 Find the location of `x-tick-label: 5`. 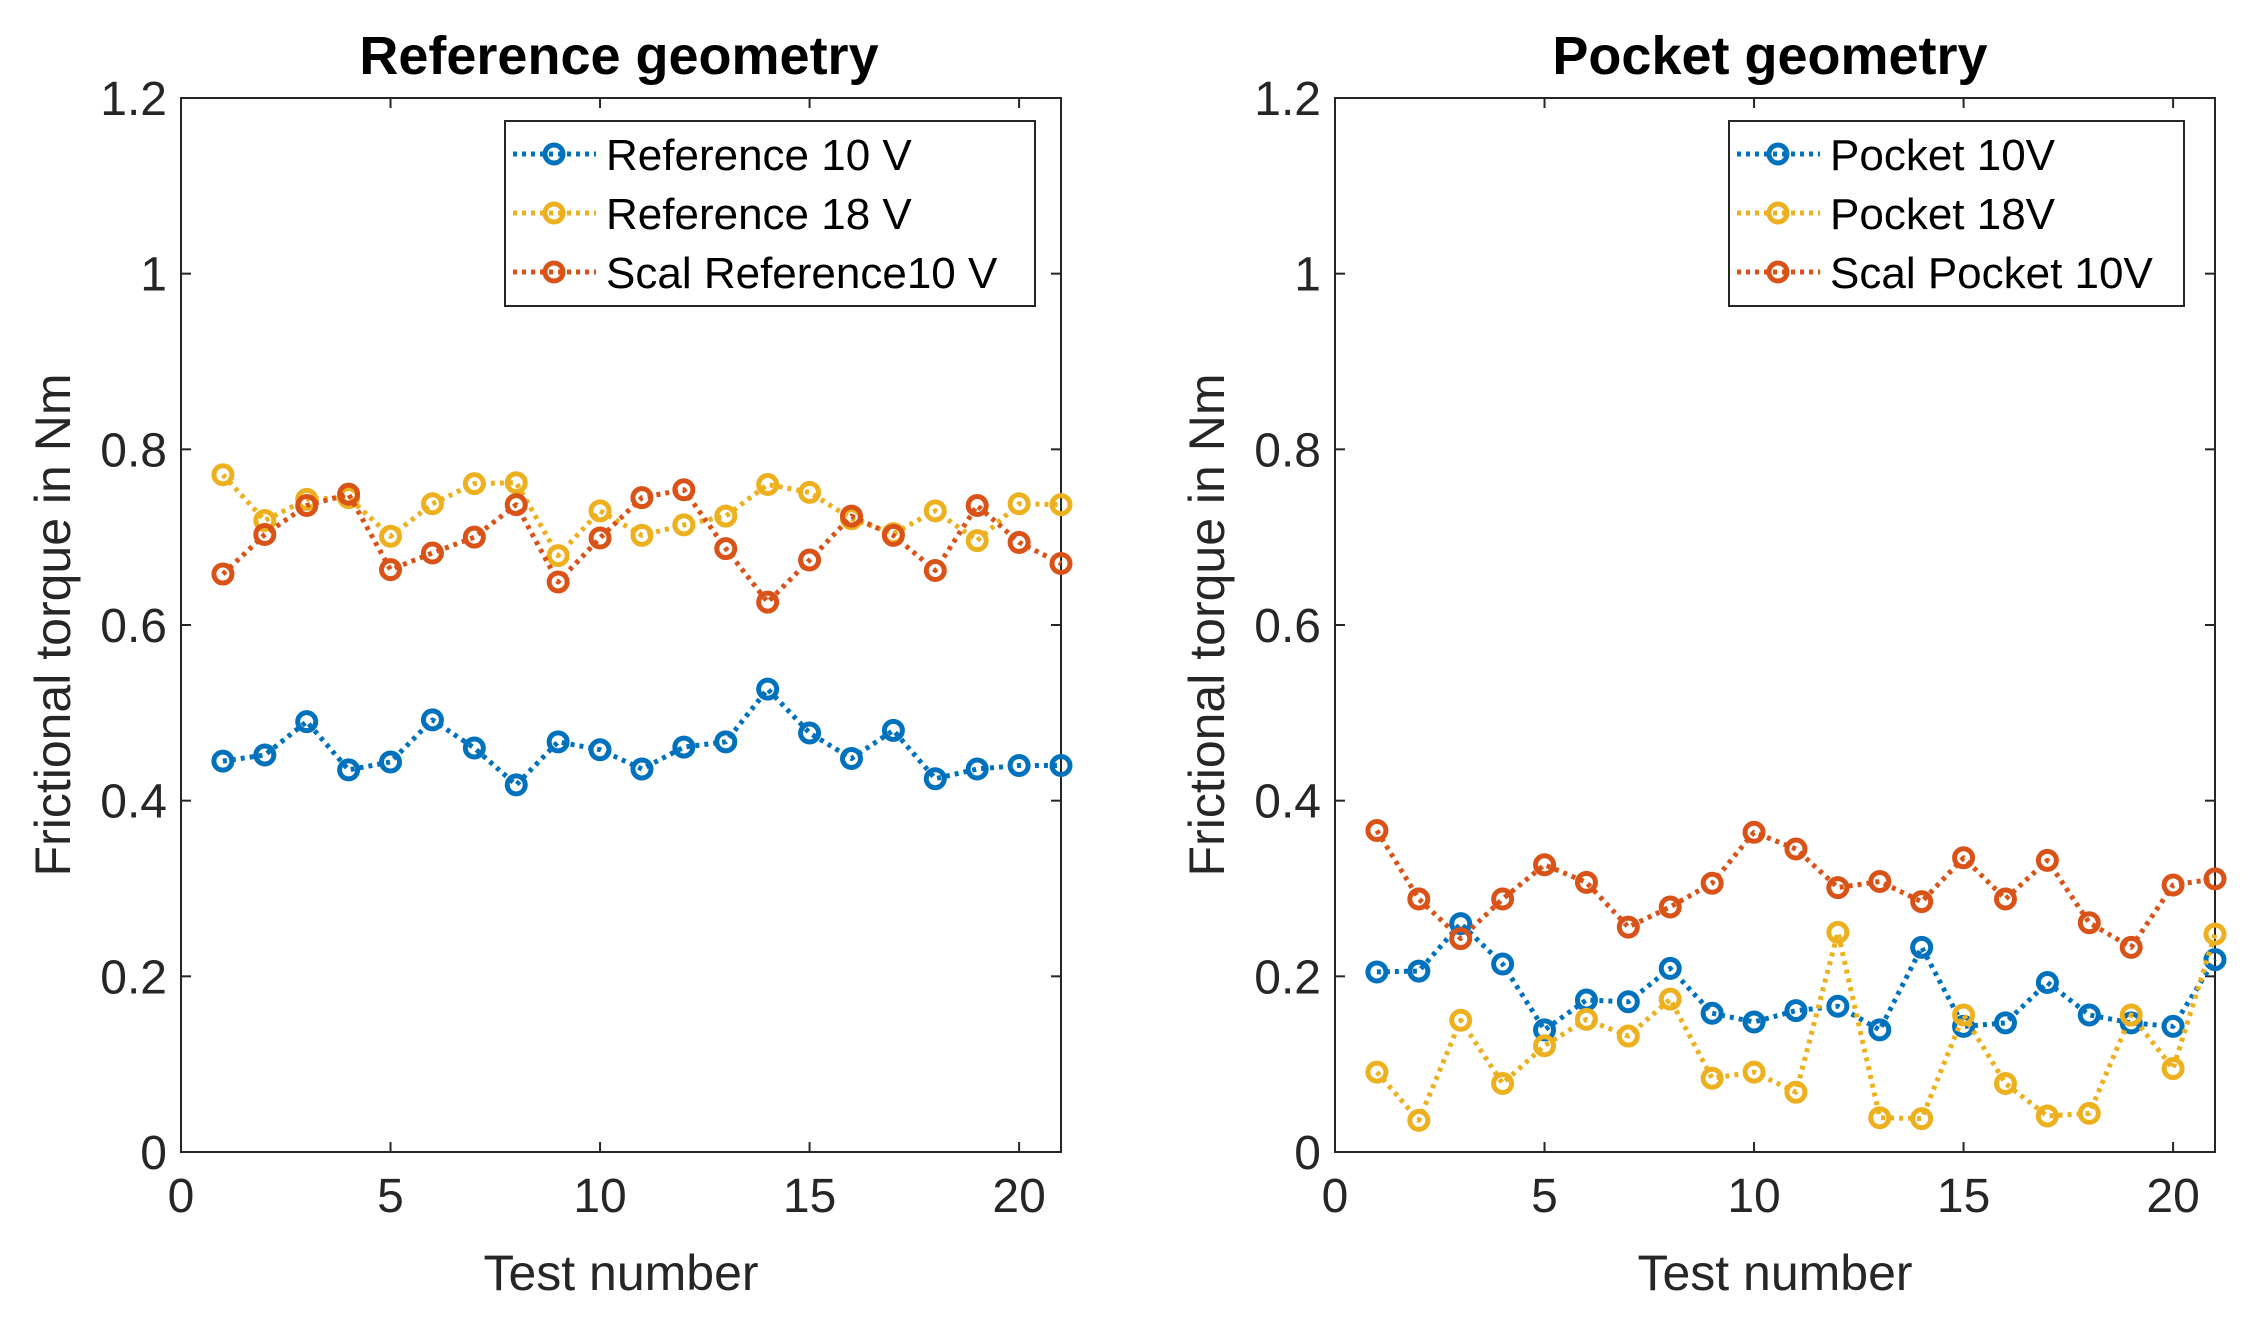

x-tick-label: 5 is located at coordinates (390, 1196).